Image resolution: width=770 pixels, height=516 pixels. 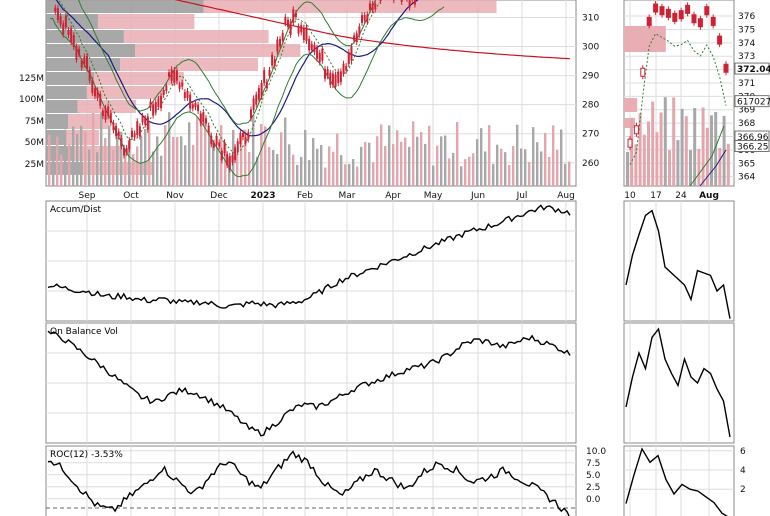 What do you see at coordinates (743, 471) in the screenshot?
I see `roc-inset-y-axis: 6 4 2` at bounding box center [743, 471].